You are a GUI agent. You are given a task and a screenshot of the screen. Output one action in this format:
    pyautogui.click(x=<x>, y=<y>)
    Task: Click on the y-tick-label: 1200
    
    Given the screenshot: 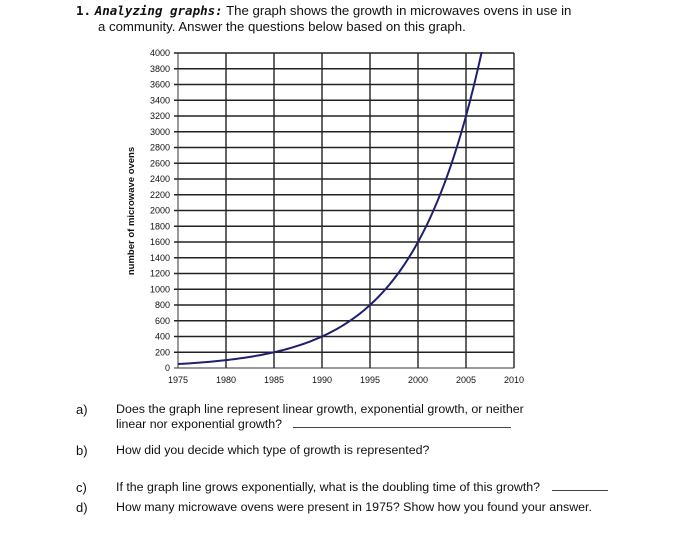 What is the action you would take?
    pyautogui.click(x=160, y=274)
    